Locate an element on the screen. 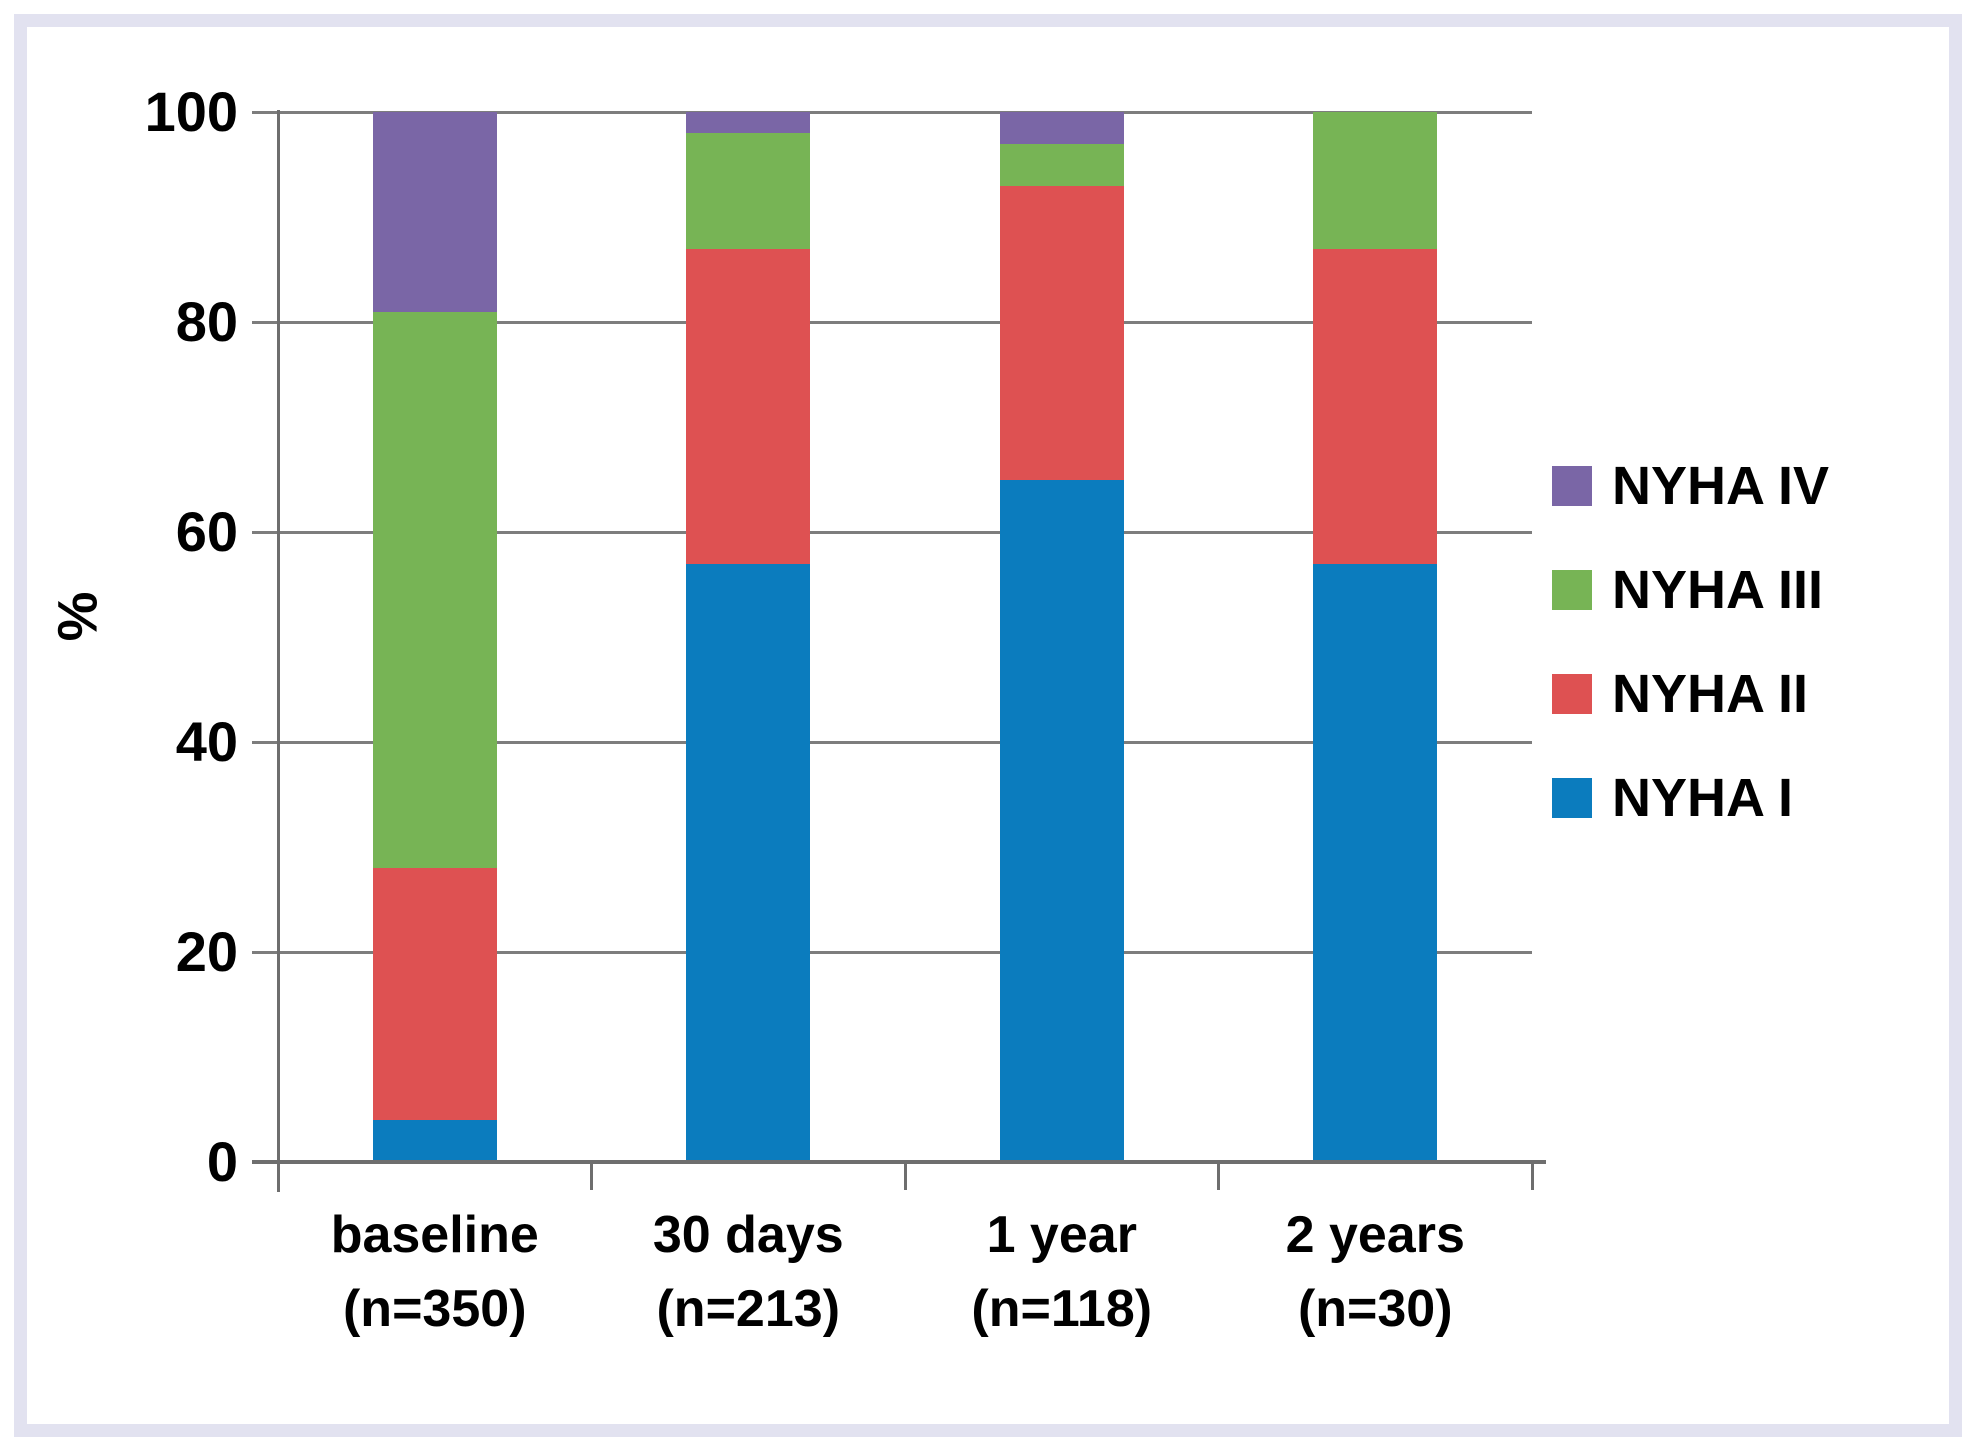 The width and height of the screenshot is (1976, 1451). x-tick-label-baseline: baseline (n=350) is located at coordinates (435, 1272).